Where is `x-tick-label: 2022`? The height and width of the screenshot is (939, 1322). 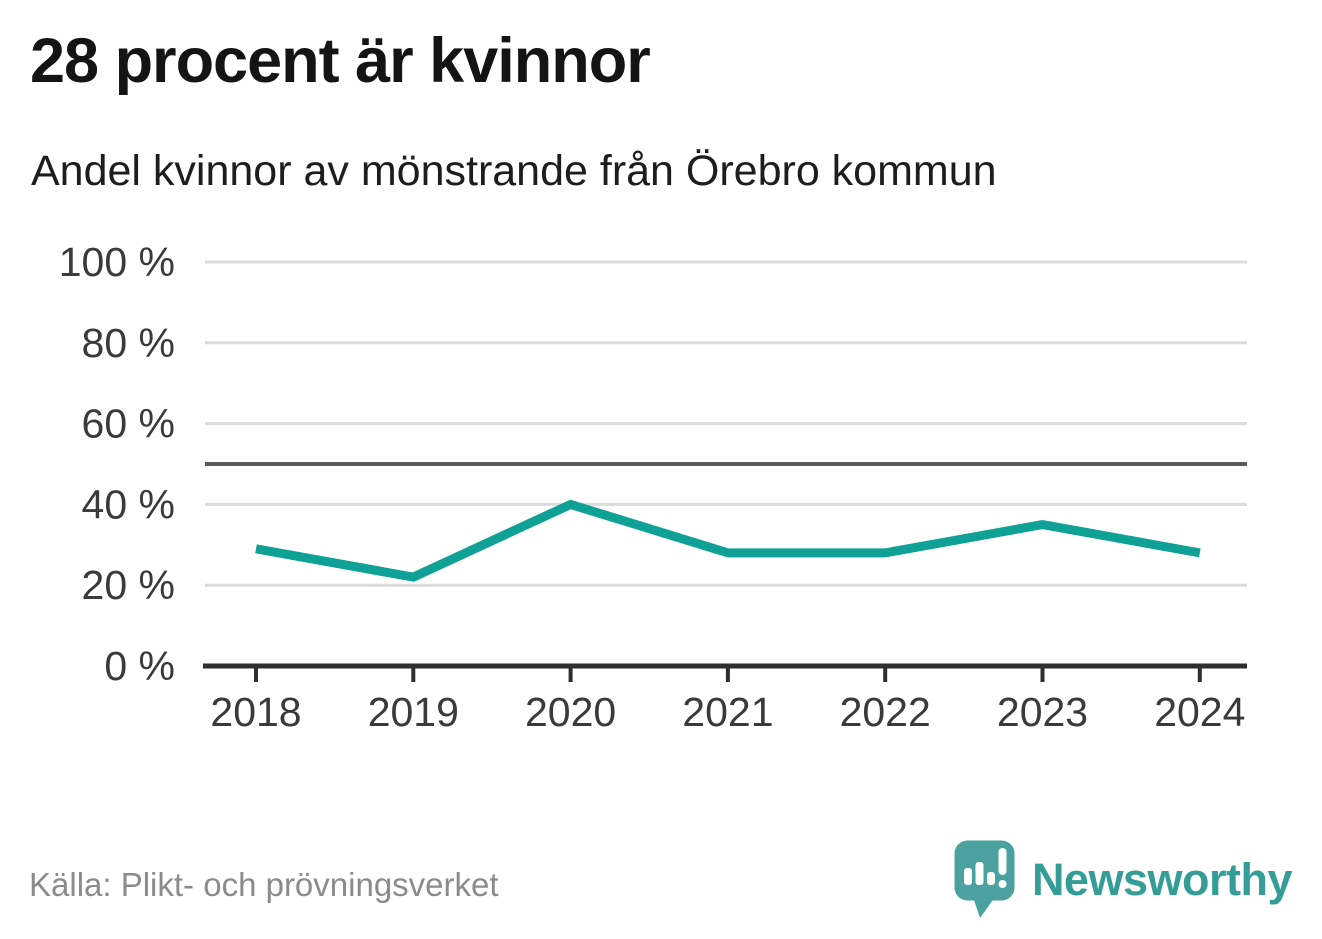
x-tick-label: 2022 is located at coordinates (885, 712).